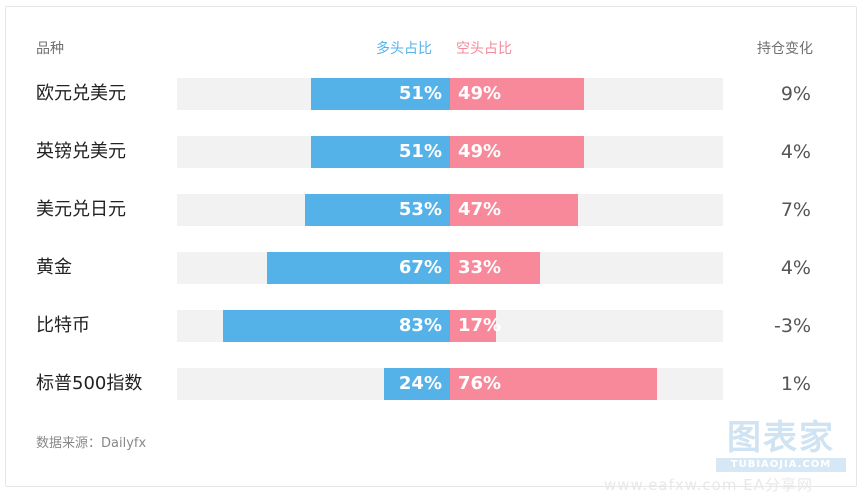  I want to click on position-change-value: 1%, so click(795, 384).